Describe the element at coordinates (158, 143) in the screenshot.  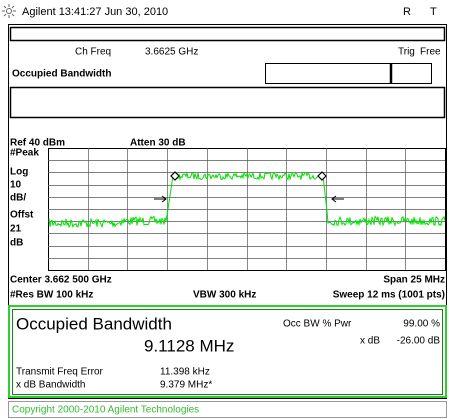
I see `attenuation: Atten 30 dB` at that location.